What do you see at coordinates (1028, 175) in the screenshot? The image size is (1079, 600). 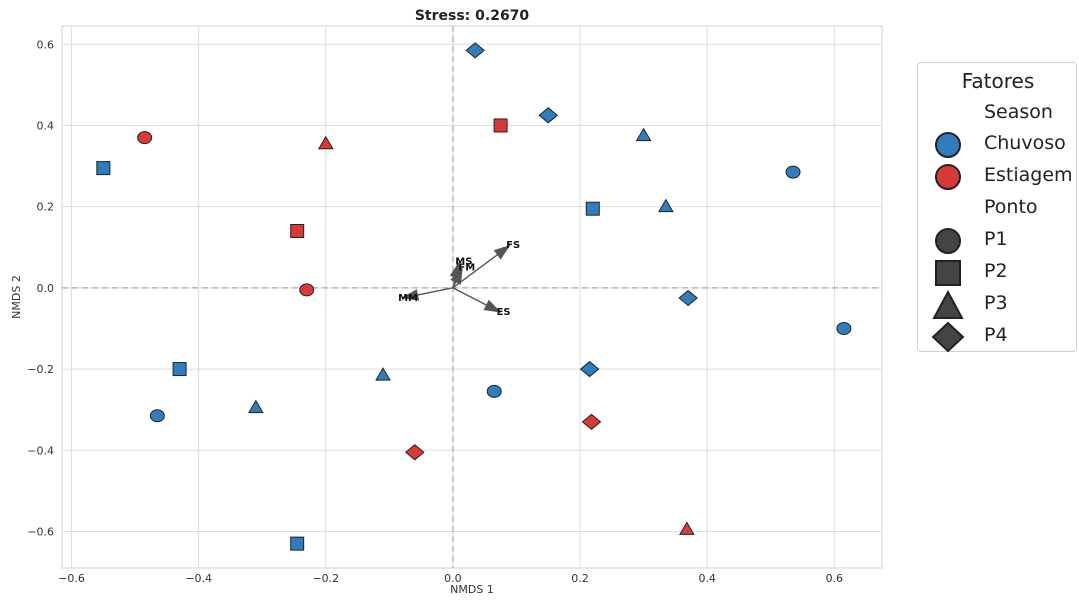 I see `legend-label-estiagem: Estiagem` at bounding box center [1028, 175].